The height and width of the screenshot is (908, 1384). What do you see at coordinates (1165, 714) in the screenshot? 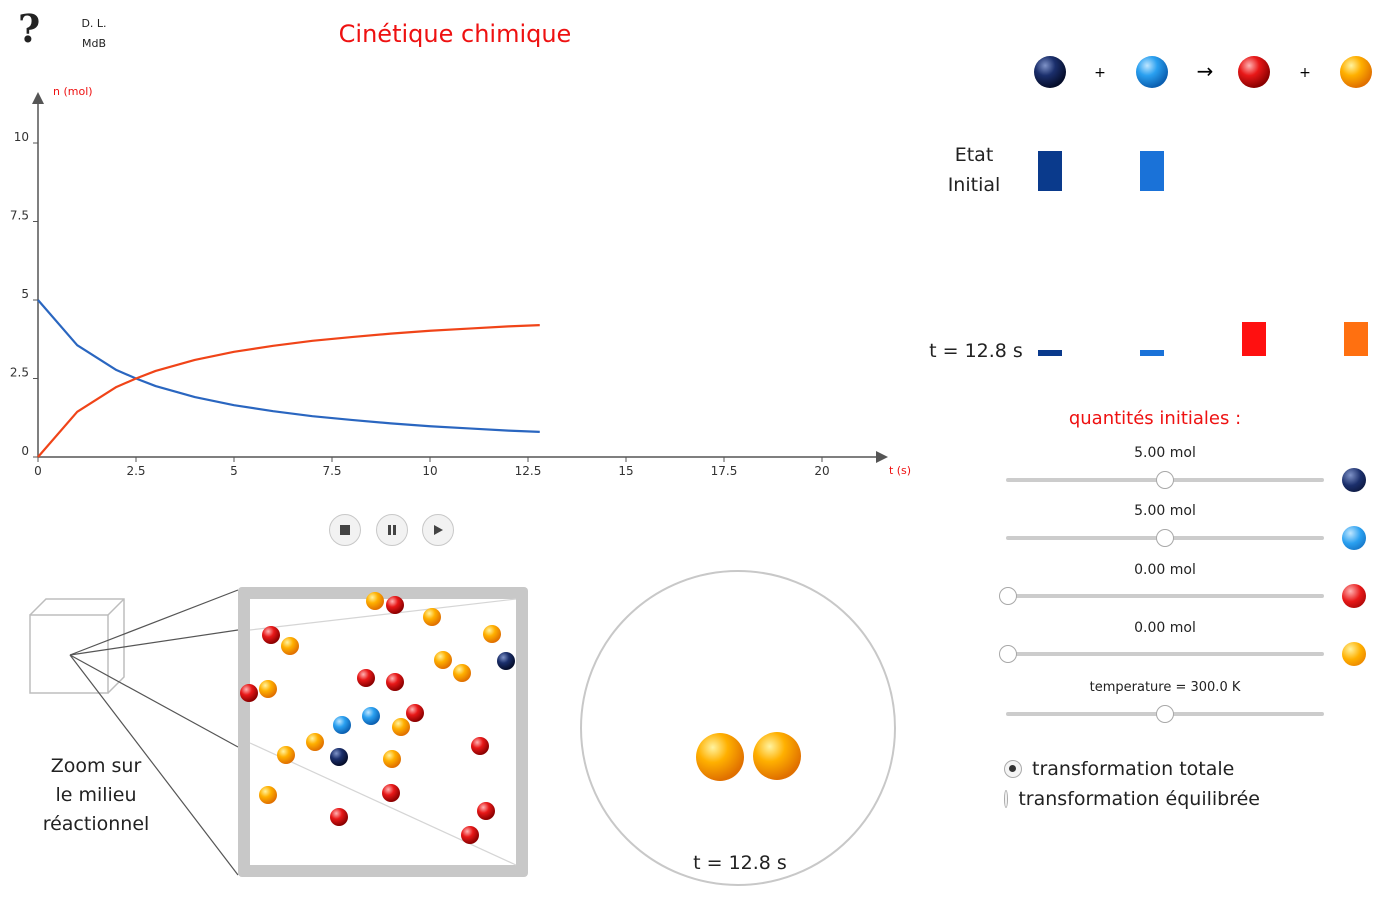
I see `temperature-slider-knob` at bounding box center [1165, 714].